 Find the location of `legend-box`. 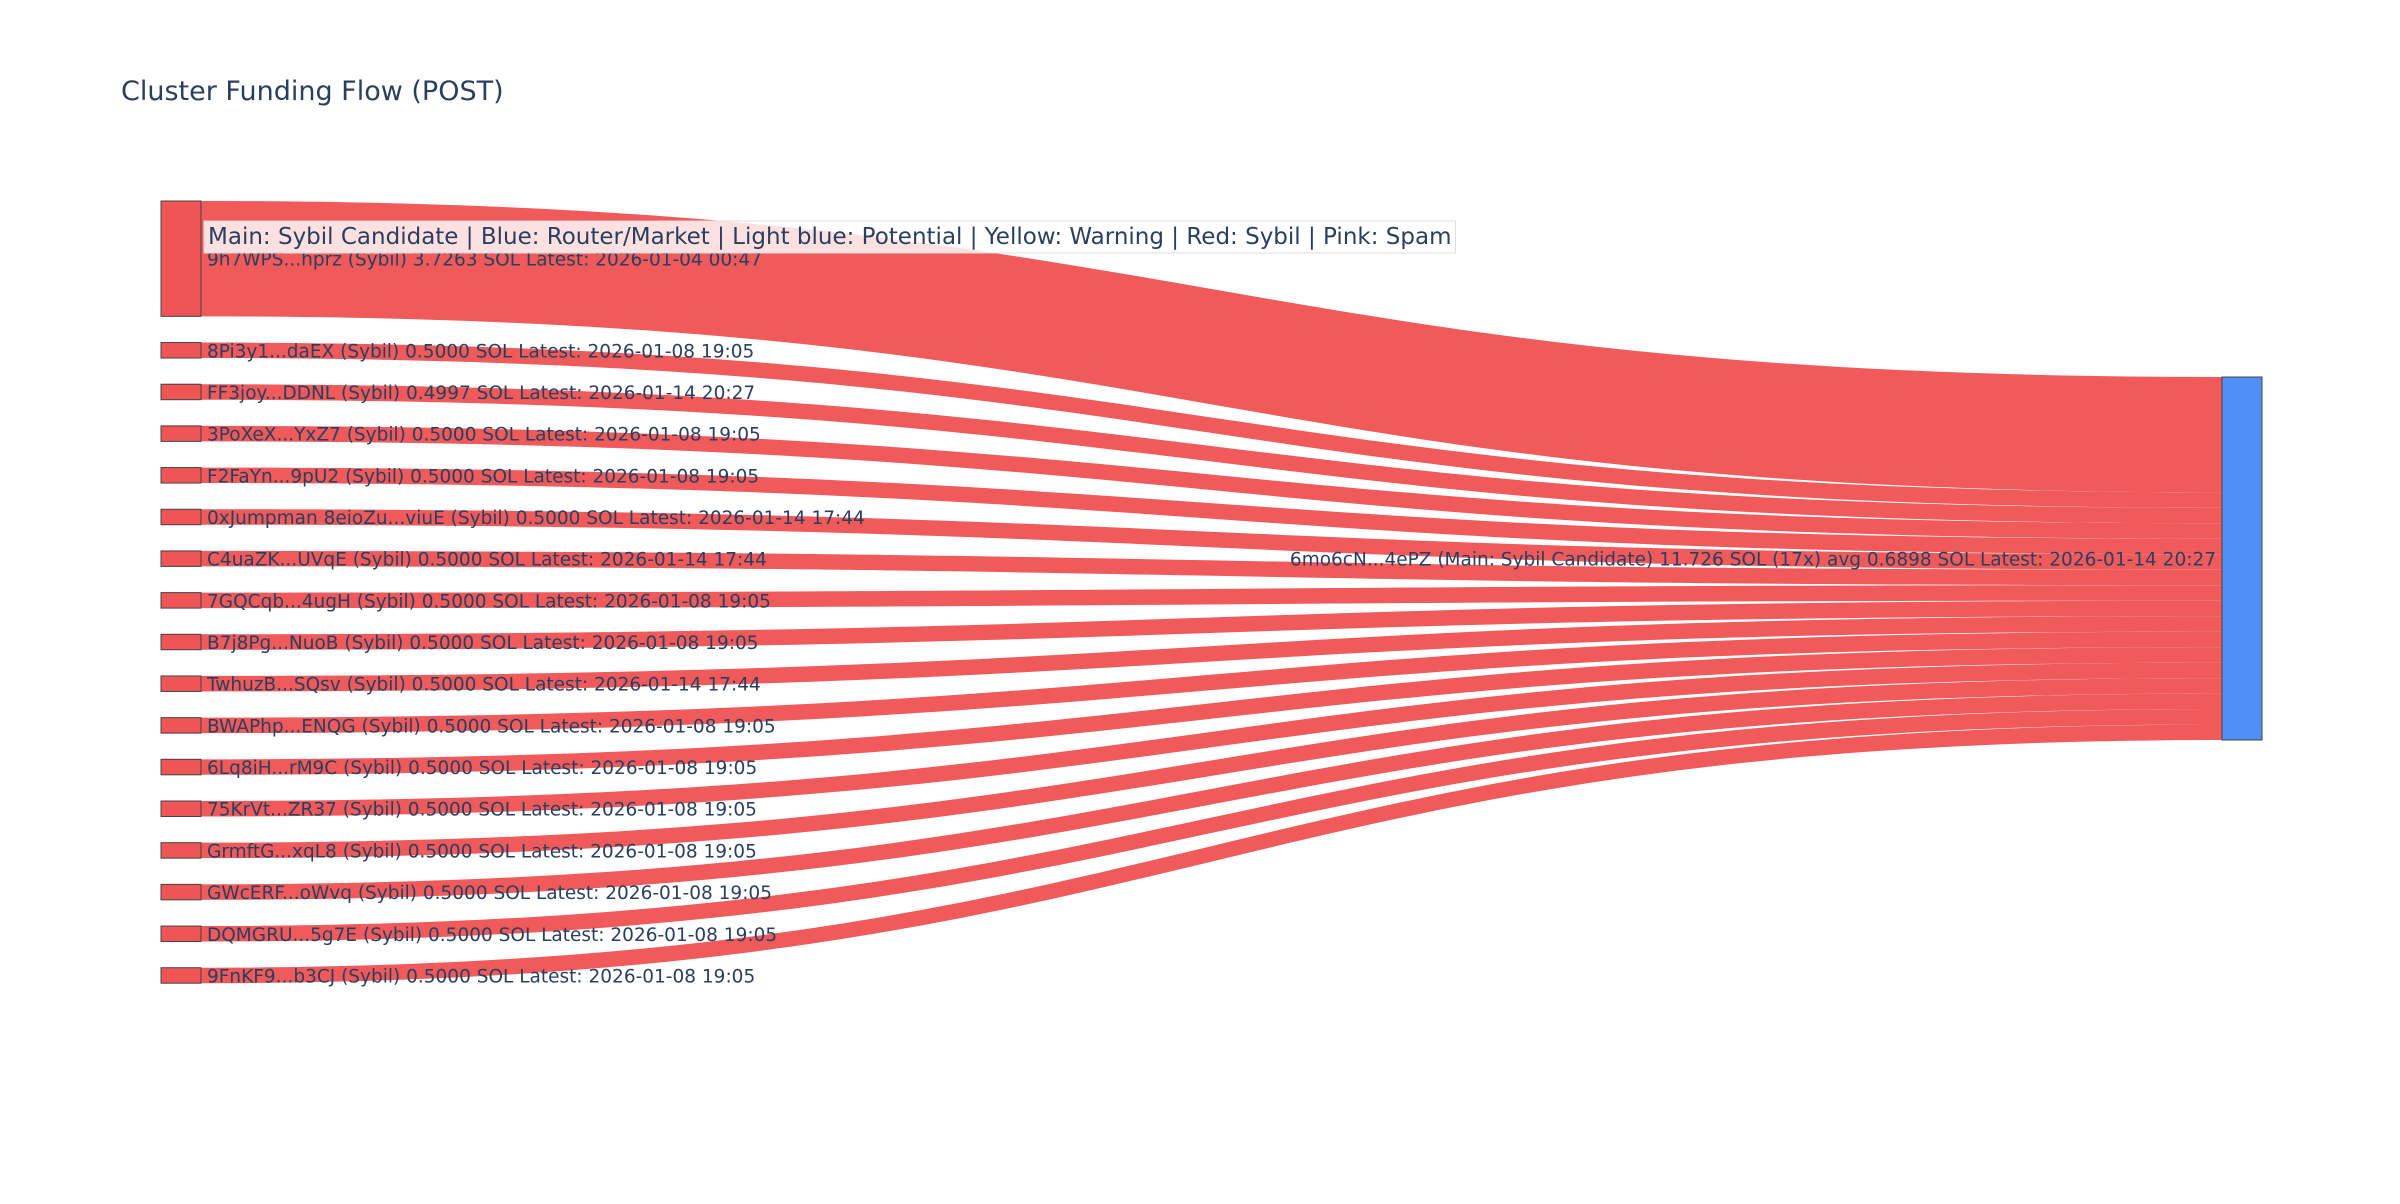

legend-box is located at coordinates (829, 237).